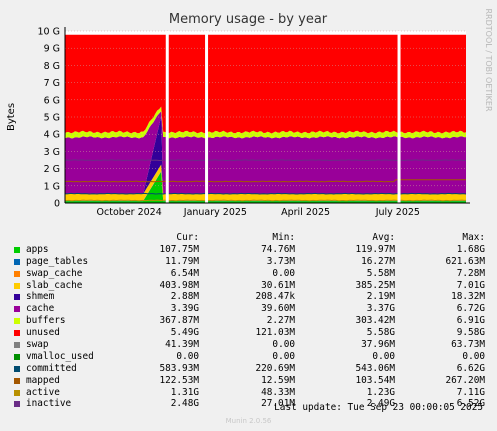 This screenshot has width=497, height=431. Describe the element at coordinates (184, 309) in the screenshot. I see `legend-cur: 3.39G` at that location.